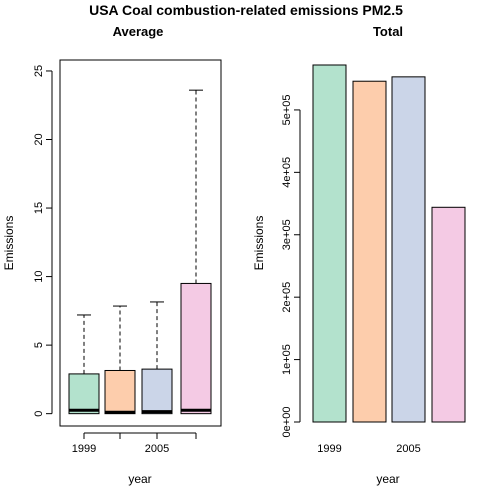  Describe the element at coordinates (120, 392) in the screenshot. I see `box-2002` at that location.